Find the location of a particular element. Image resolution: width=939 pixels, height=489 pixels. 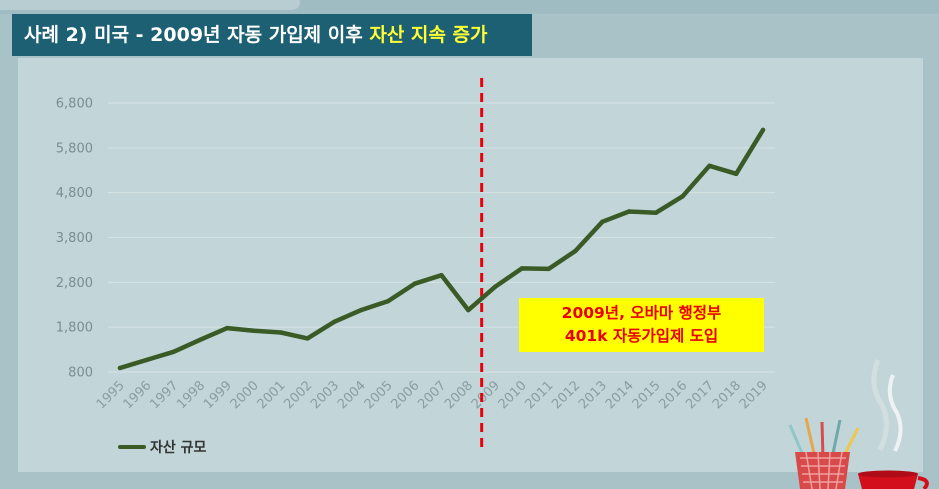

x-tick-label: 2010 is located at coordinates (513, 395).